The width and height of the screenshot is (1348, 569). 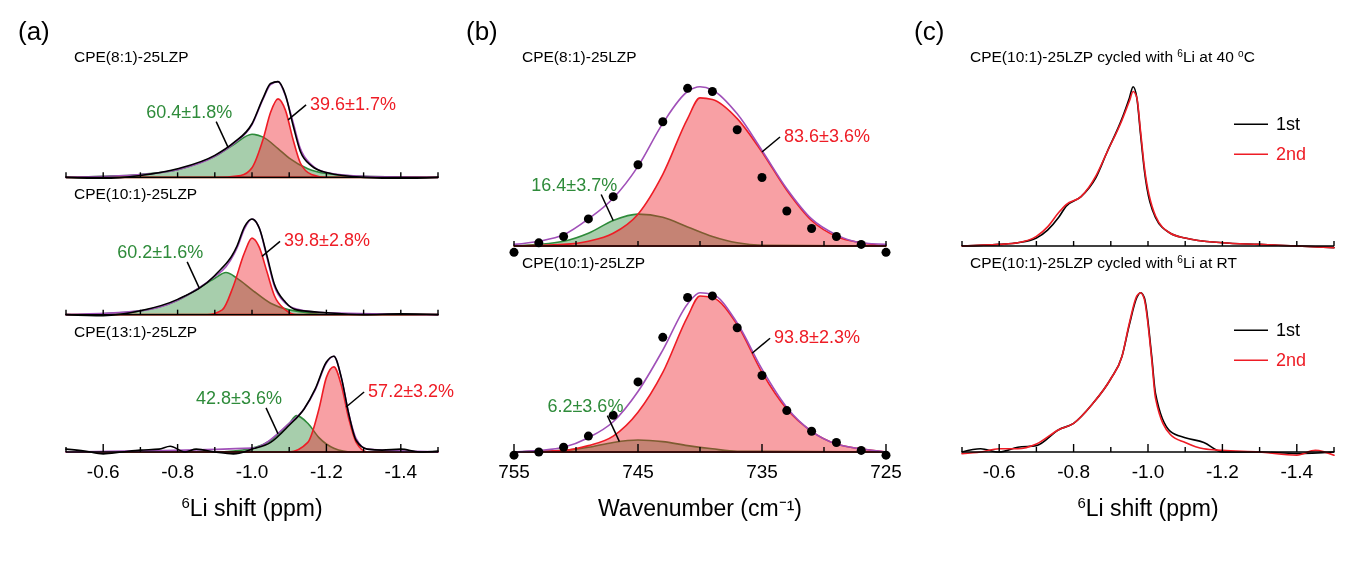 What do you see at coordinates (34, 31) in the screenshot?
I see `chart-title: (a)` at bounding box center [34, 31].